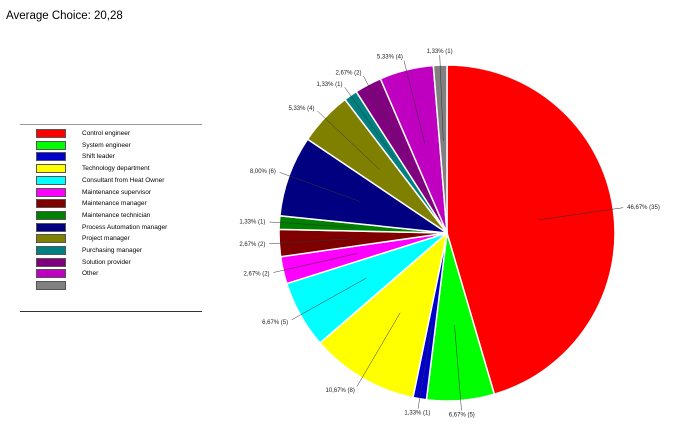  I want to click on legend-item: Technology department, so click(93, 168).